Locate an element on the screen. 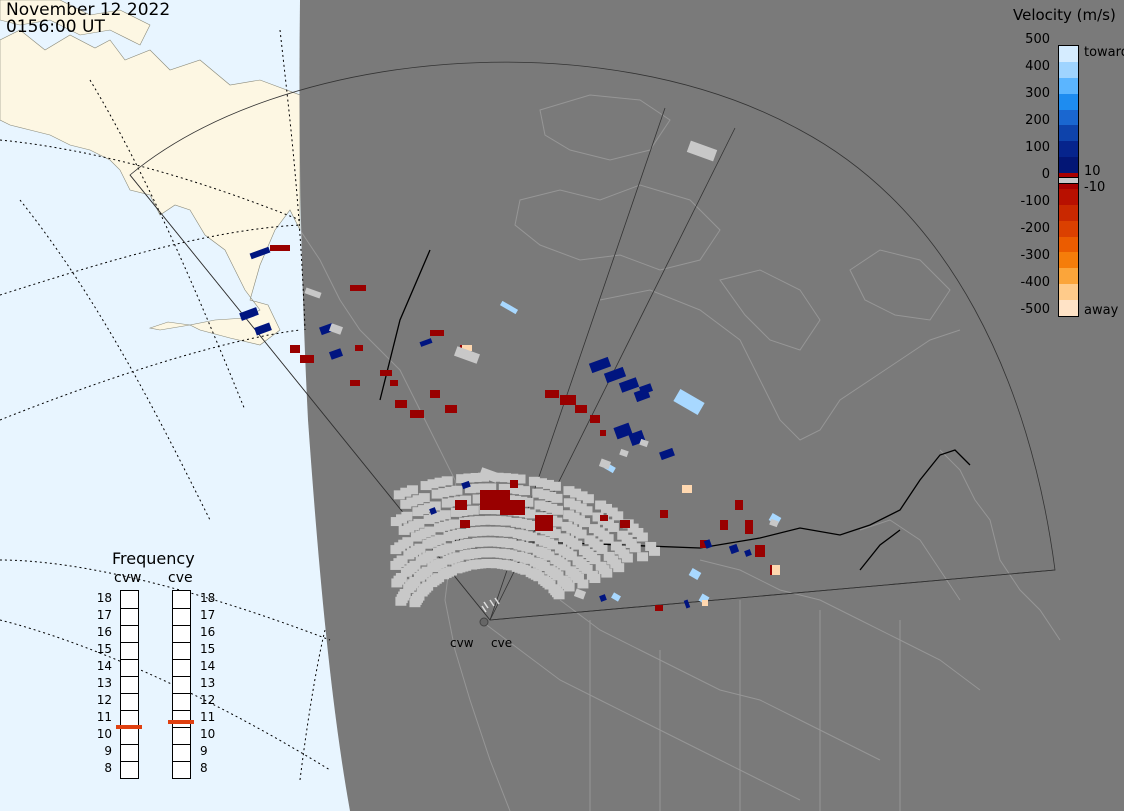  frequency-scale-left: 10 is located at coordinates (104, 734).